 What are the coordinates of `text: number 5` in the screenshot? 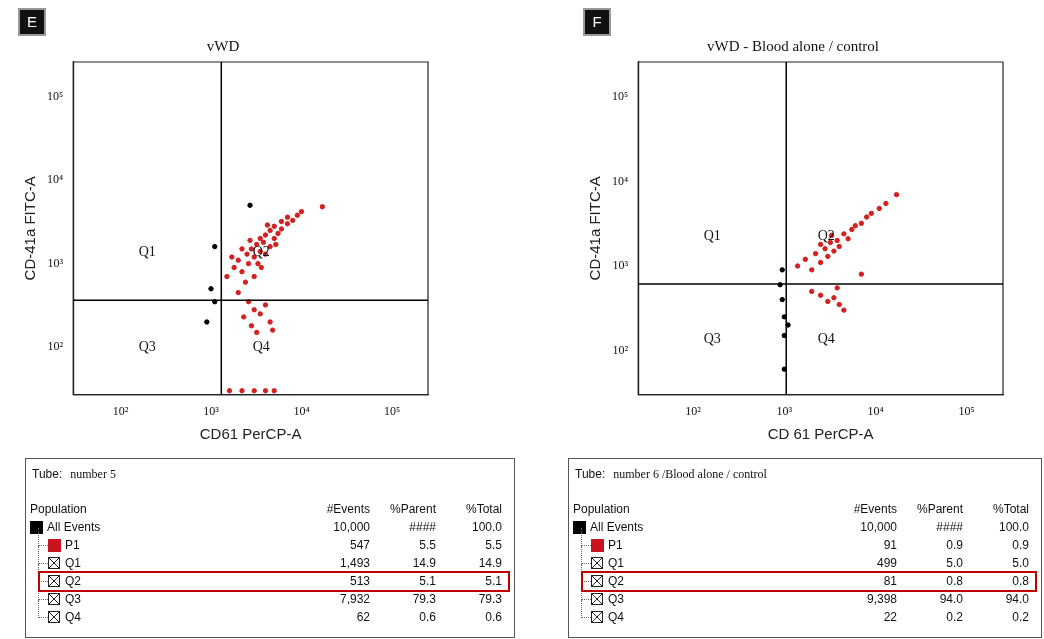 It's located at (93, 474).